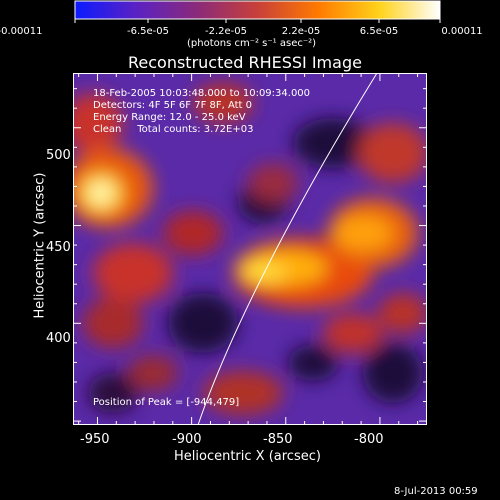 This screenshot has height=500, width=500. I want to click on time-range-annotation: 18-Feb-2005 10:03:48.000 to 10:09:34.000, so click(202, 93).